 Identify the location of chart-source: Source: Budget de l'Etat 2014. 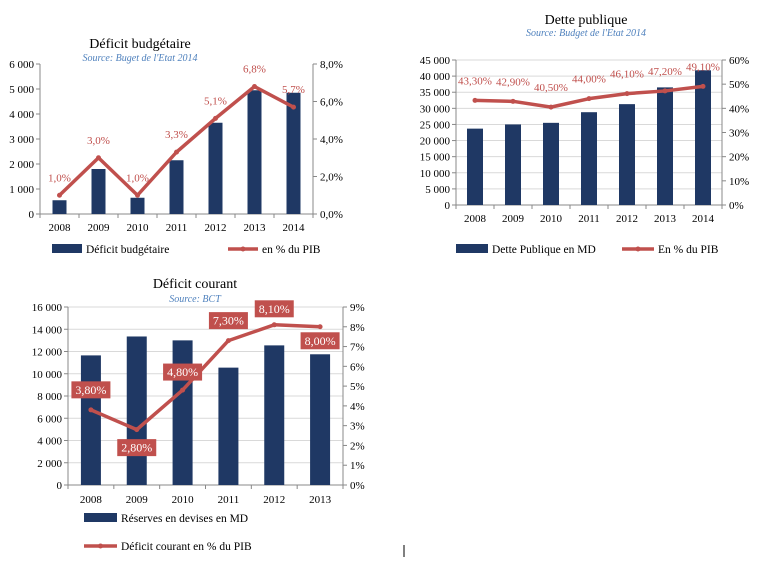
(586, 33).